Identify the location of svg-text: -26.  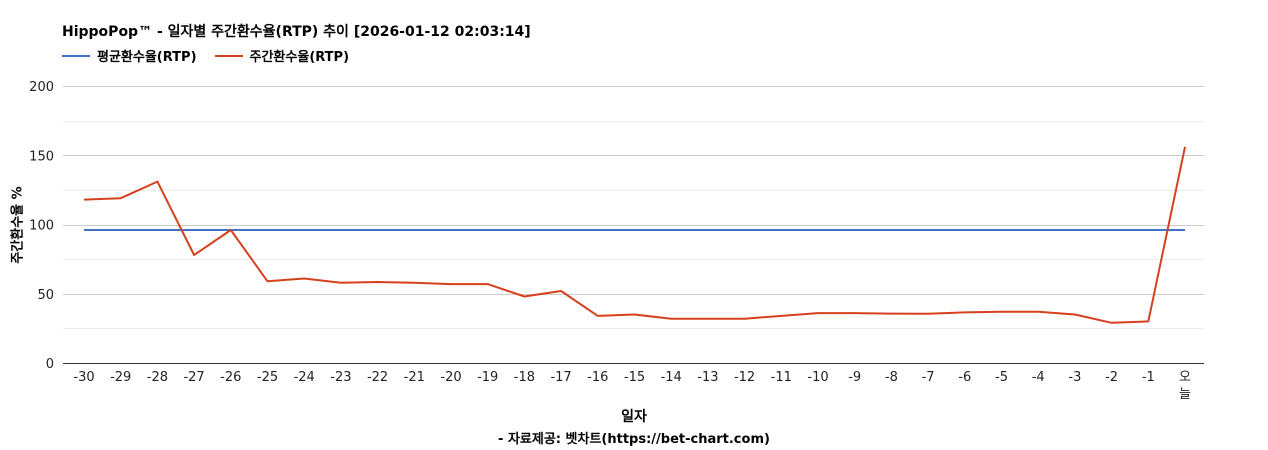
(230, 377).